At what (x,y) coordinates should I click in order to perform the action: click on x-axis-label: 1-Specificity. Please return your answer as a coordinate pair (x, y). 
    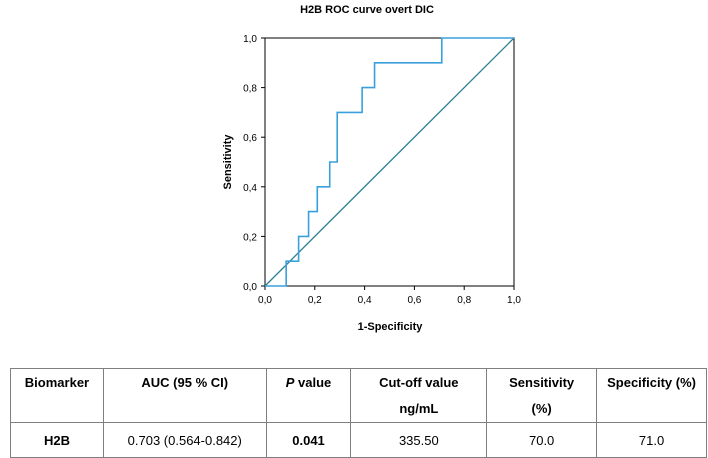
    Looking at the image, I should click on (391, 327).